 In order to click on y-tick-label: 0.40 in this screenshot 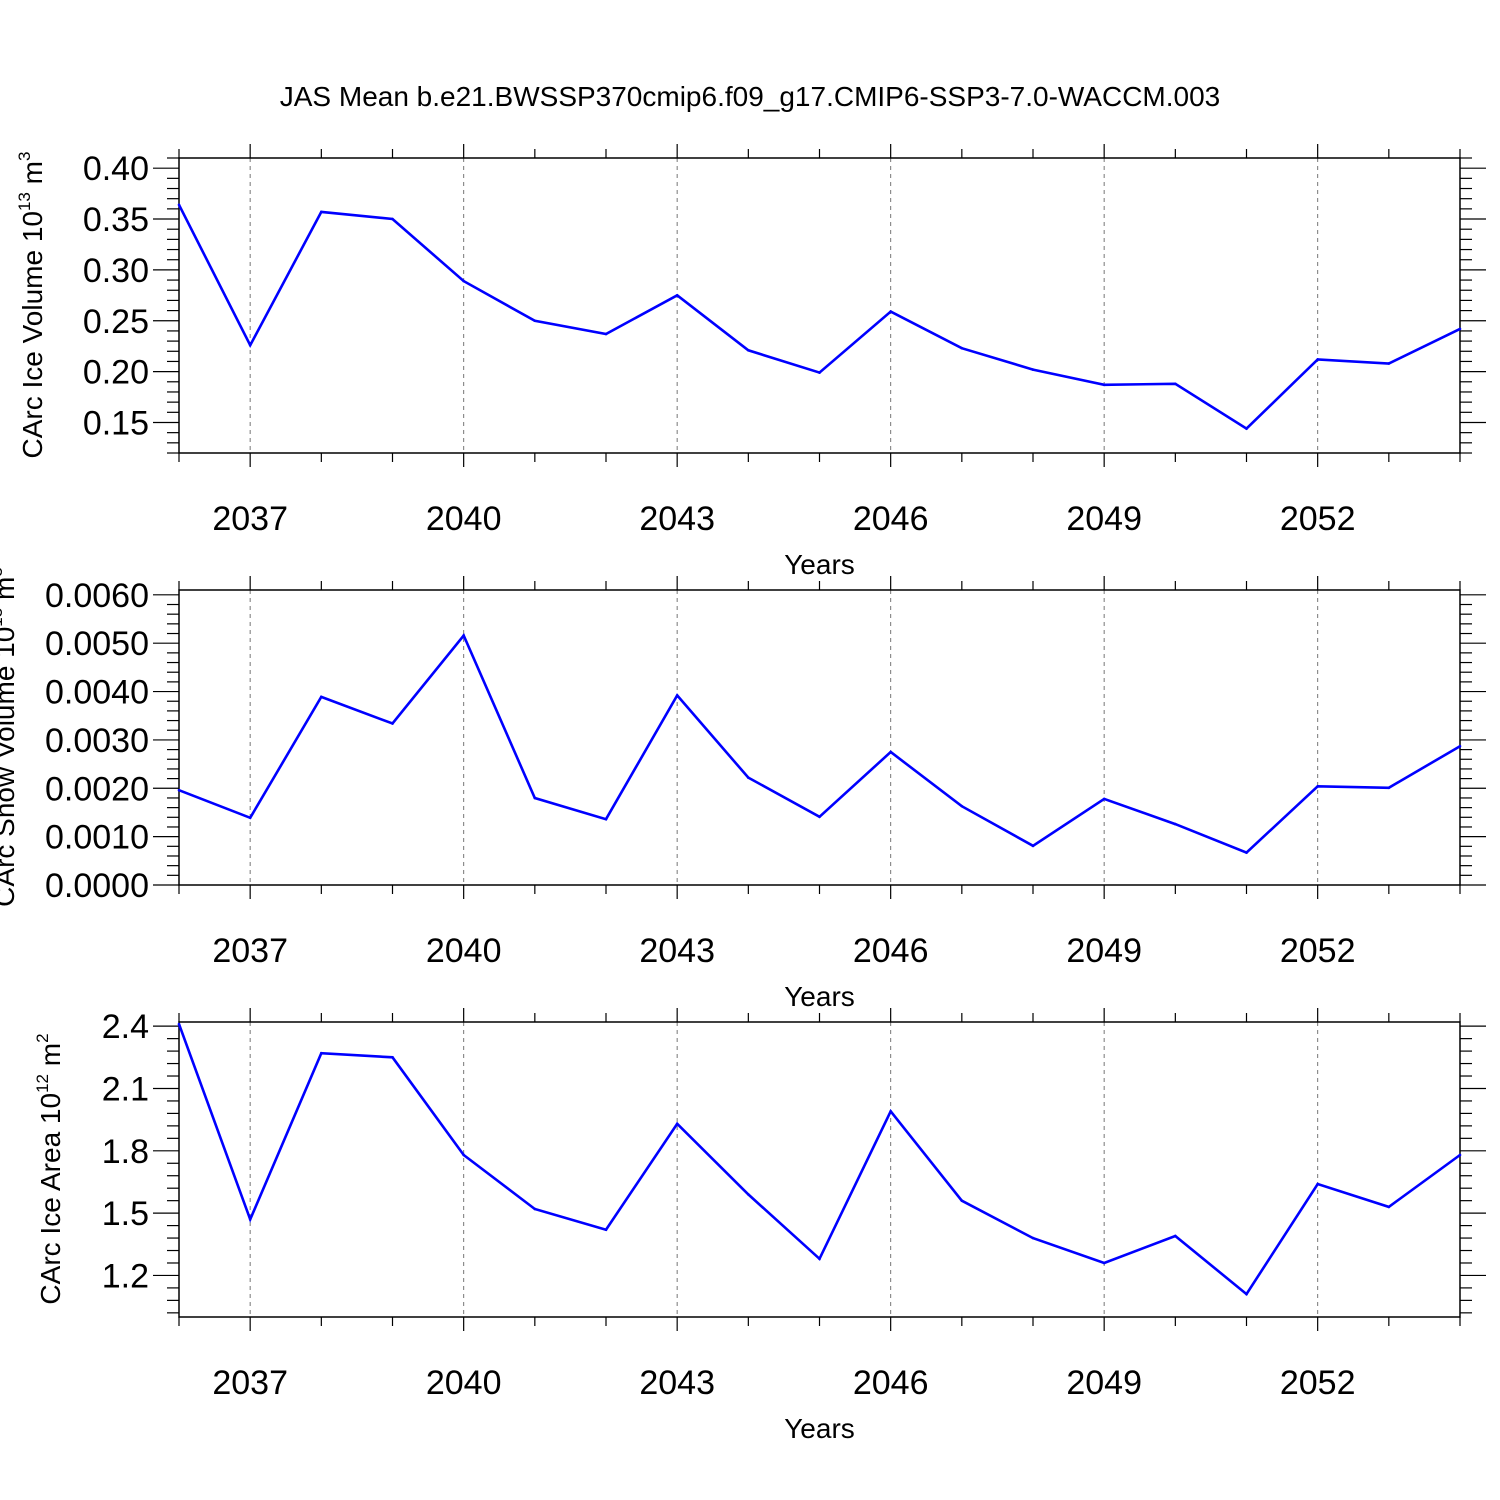, I will do `click(116, 169)`.